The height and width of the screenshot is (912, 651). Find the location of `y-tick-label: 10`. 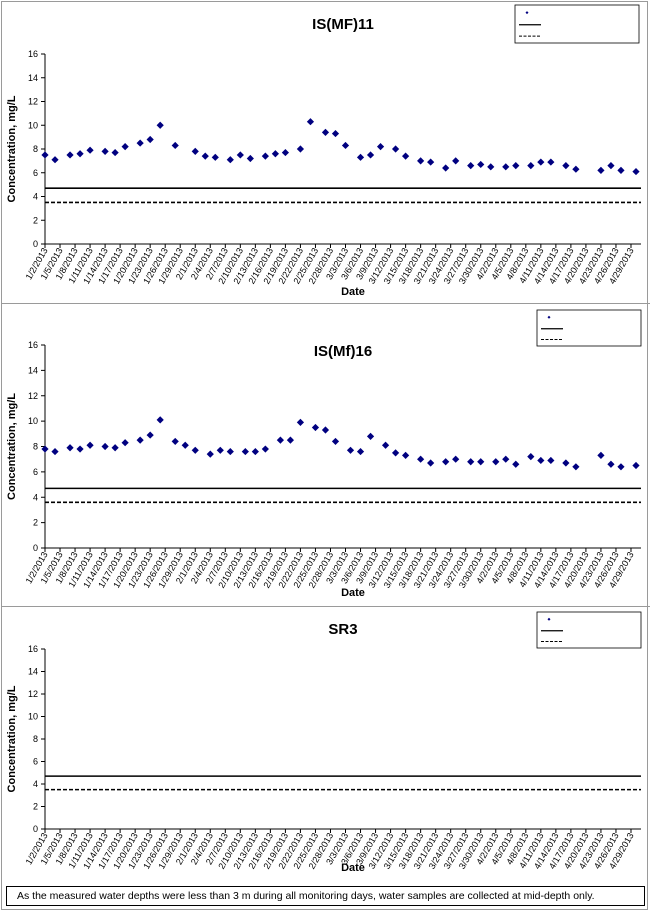

y-tick-label: 10 is located at coordinates (33, 125).